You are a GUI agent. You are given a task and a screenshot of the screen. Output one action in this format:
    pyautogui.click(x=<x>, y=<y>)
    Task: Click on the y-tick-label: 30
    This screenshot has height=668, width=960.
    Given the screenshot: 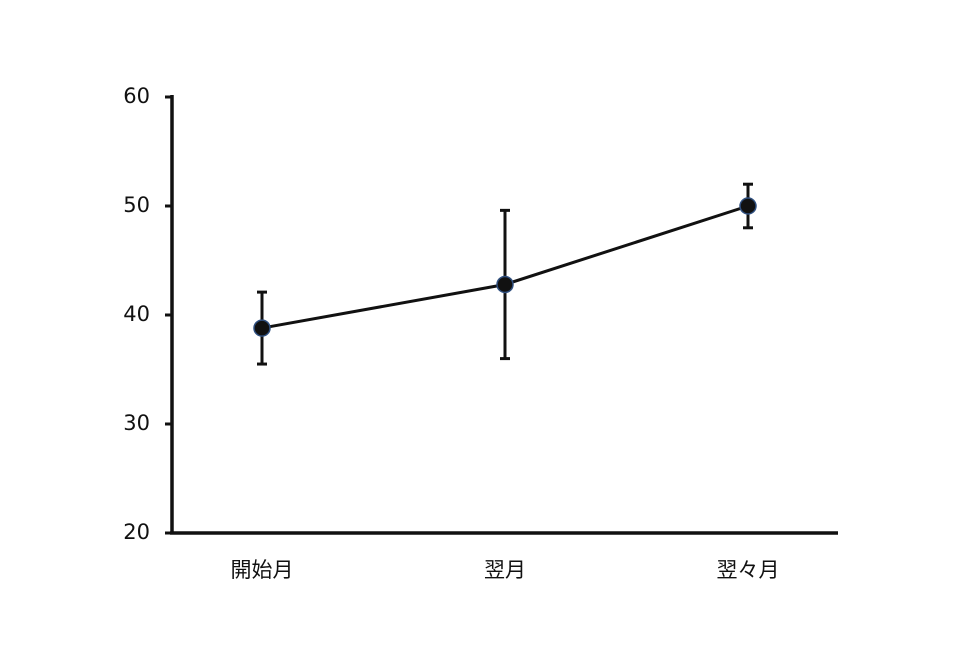 What is the action you would take?
    pyautogui.click(x=136, y=423)
    